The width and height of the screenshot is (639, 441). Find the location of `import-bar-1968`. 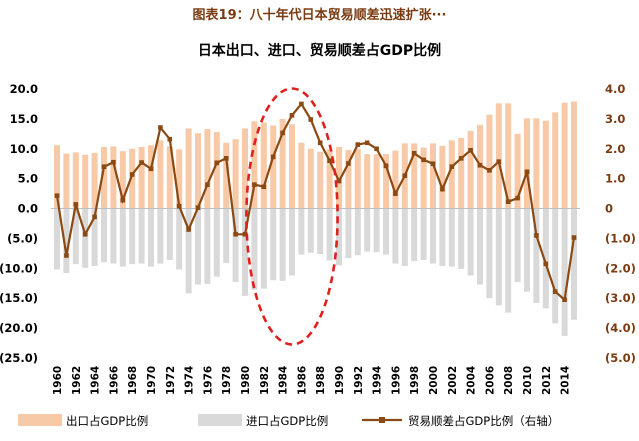

import-bar-1968 is located at coordinates (132, 236).